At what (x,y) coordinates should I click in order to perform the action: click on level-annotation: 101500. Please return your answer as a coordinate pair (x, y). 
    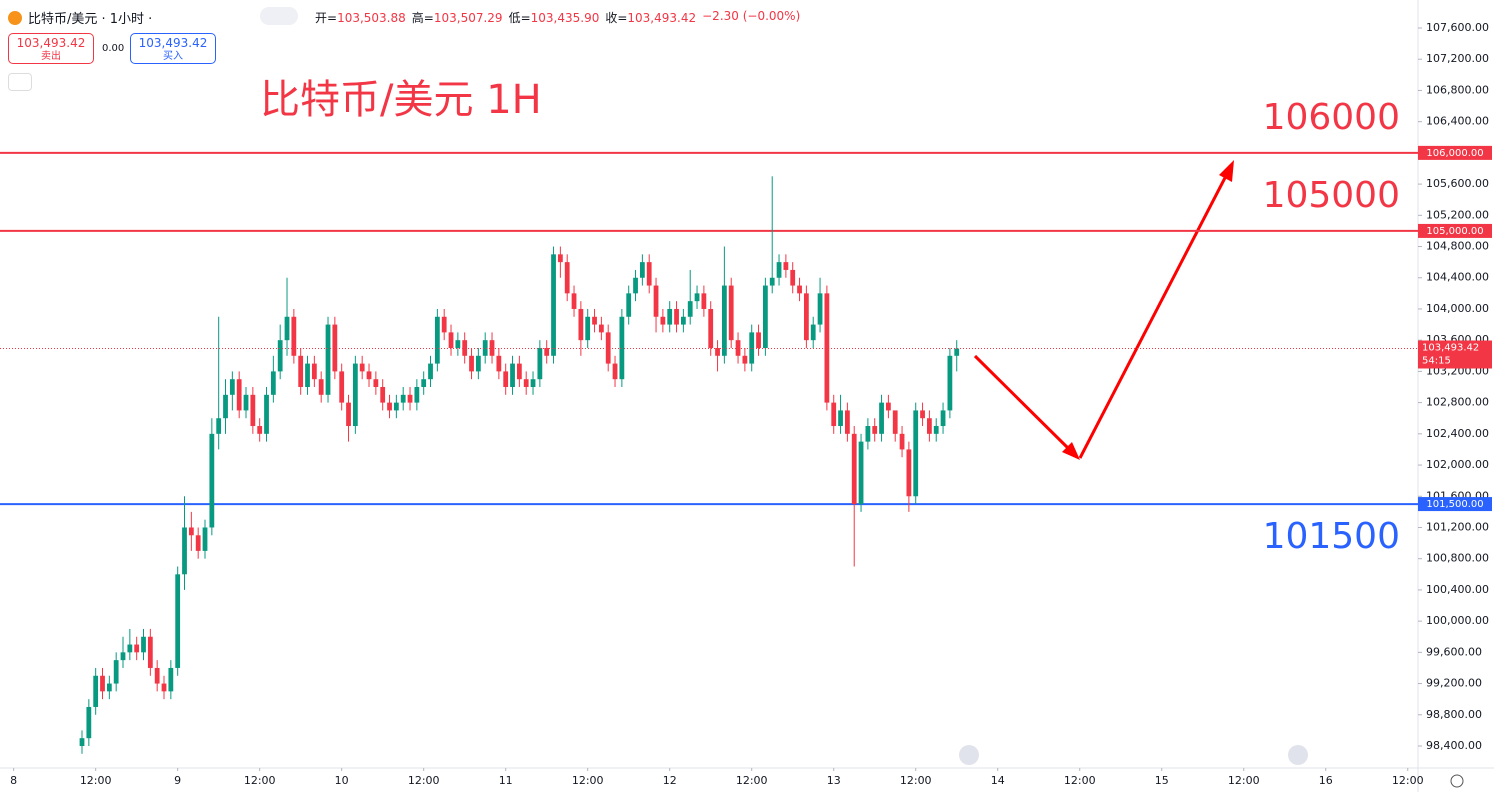
    Looking at the image, I should click on (1331, 536).